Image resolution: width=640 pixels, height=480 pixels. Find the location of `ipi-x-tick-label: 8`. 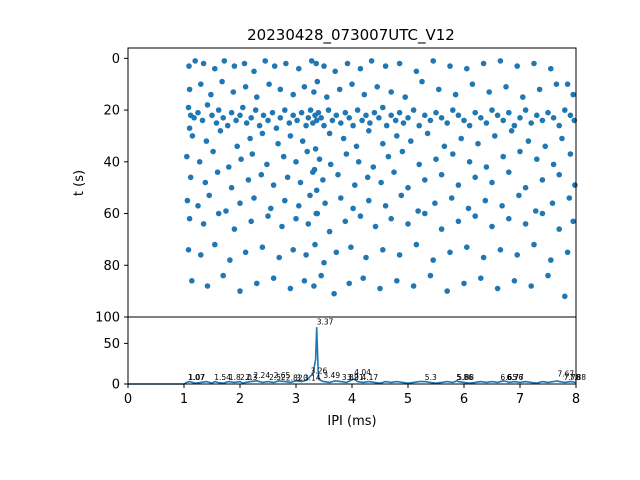

ipi-x-tick-label: 8 is located at coordinates (576, 399).